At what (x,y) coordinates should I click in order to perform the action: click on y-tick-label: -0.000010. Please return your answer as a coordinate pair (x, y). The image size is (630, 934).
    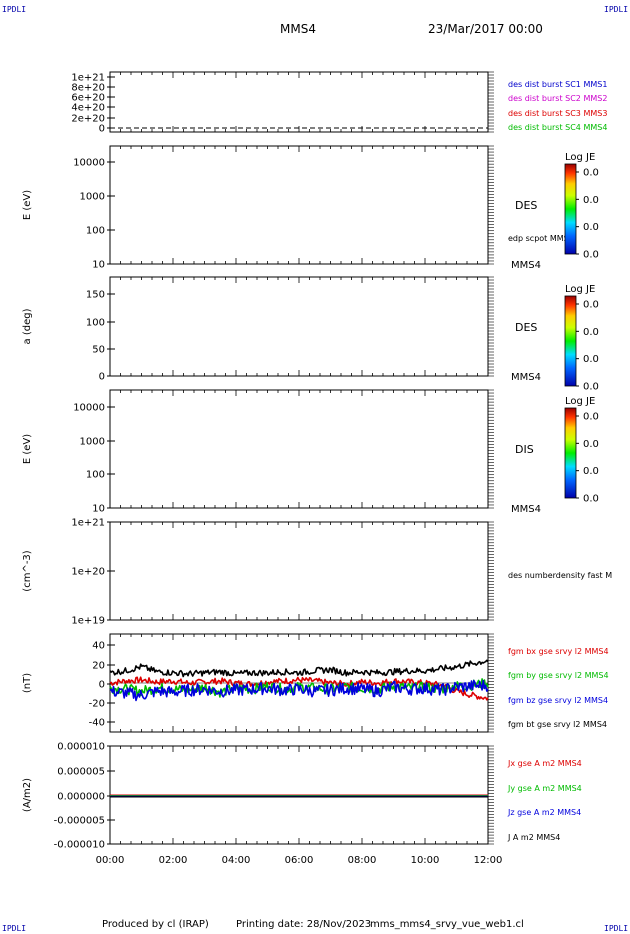
    Looking at the image, I should click on (79, 845).